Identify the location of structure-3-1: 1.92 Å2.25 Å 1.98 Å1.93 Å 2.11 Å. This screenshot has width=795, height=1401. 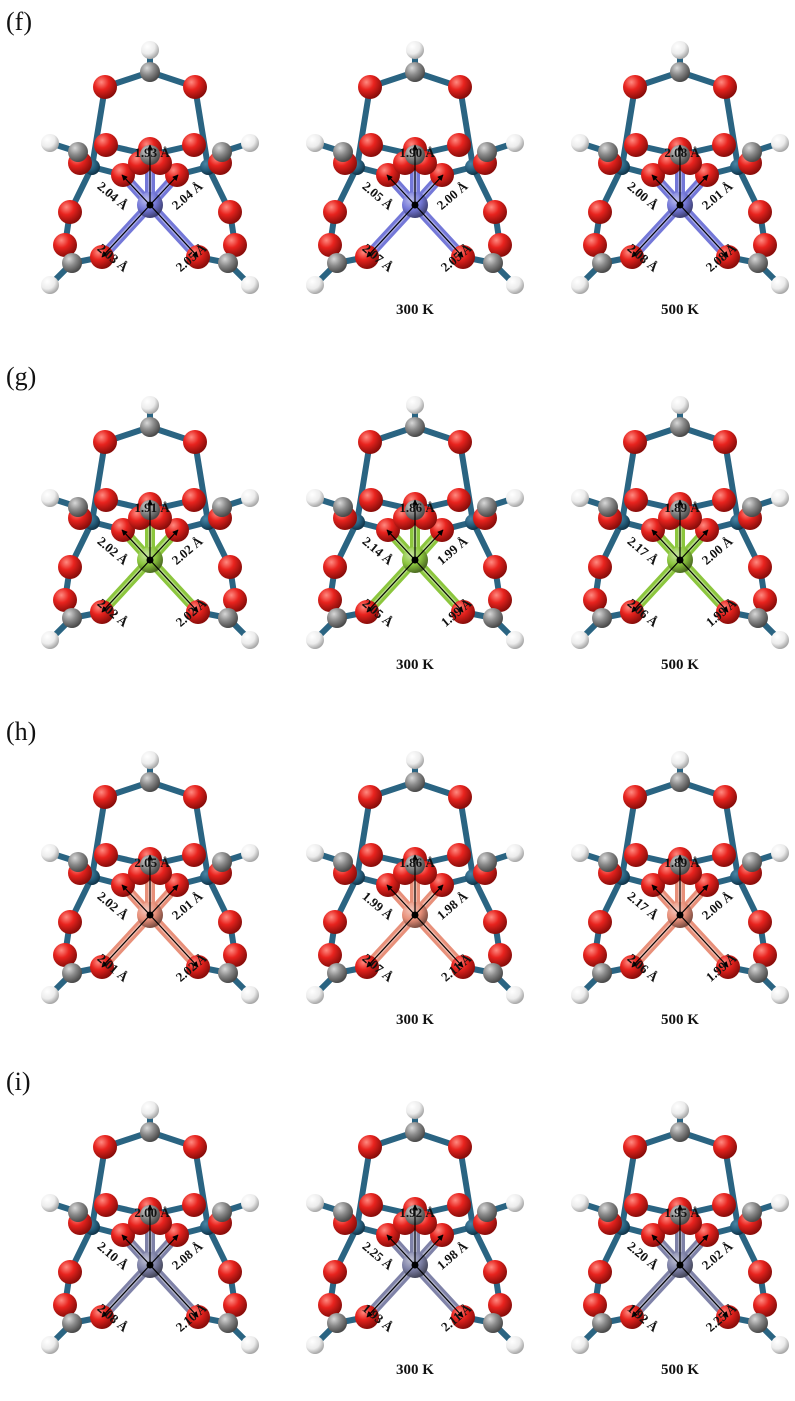
(415, 1227).